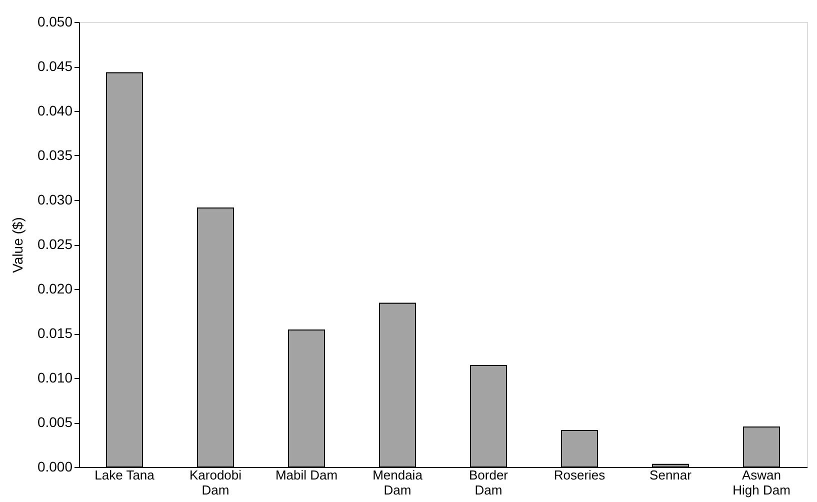  Describe the element at coordinates (55, 200) in the screenshot. I see `y-tick-label: 0.030` at that location.